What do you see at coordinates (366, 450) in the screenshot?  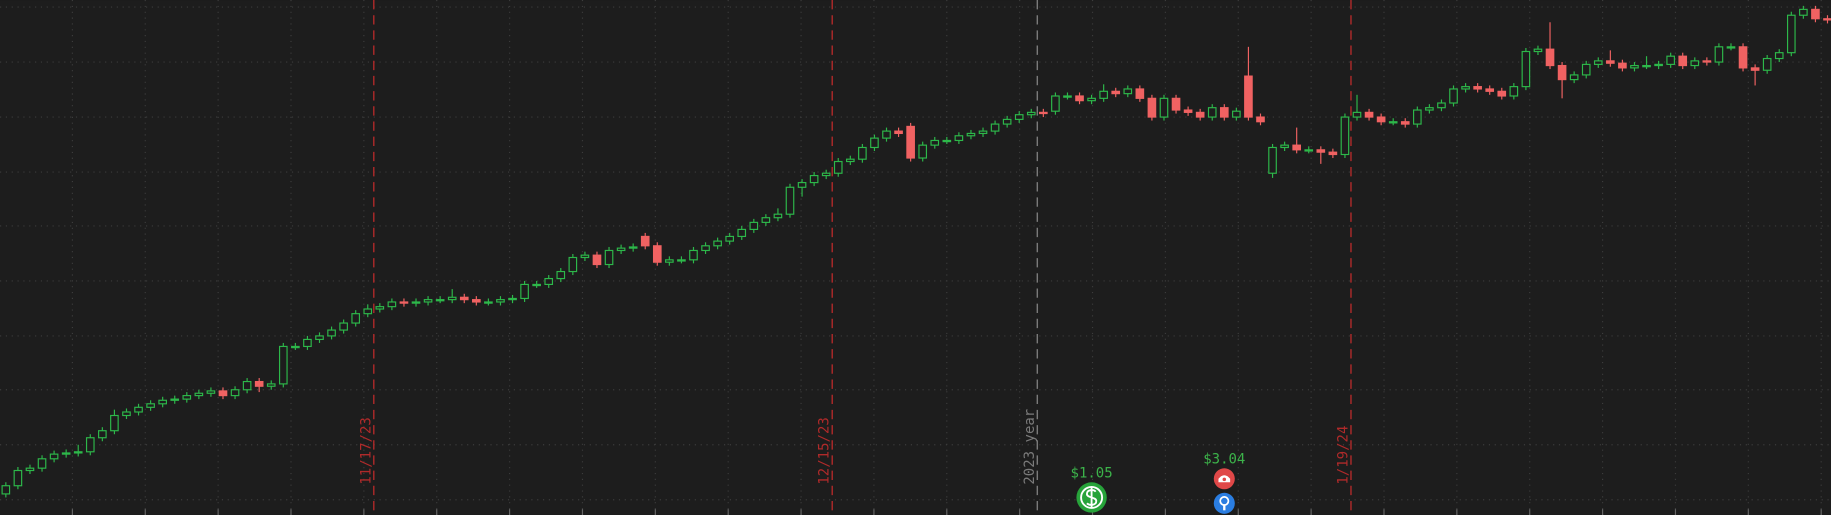 I see `period-label: 11/17/23` at bounding box center [366, 450].